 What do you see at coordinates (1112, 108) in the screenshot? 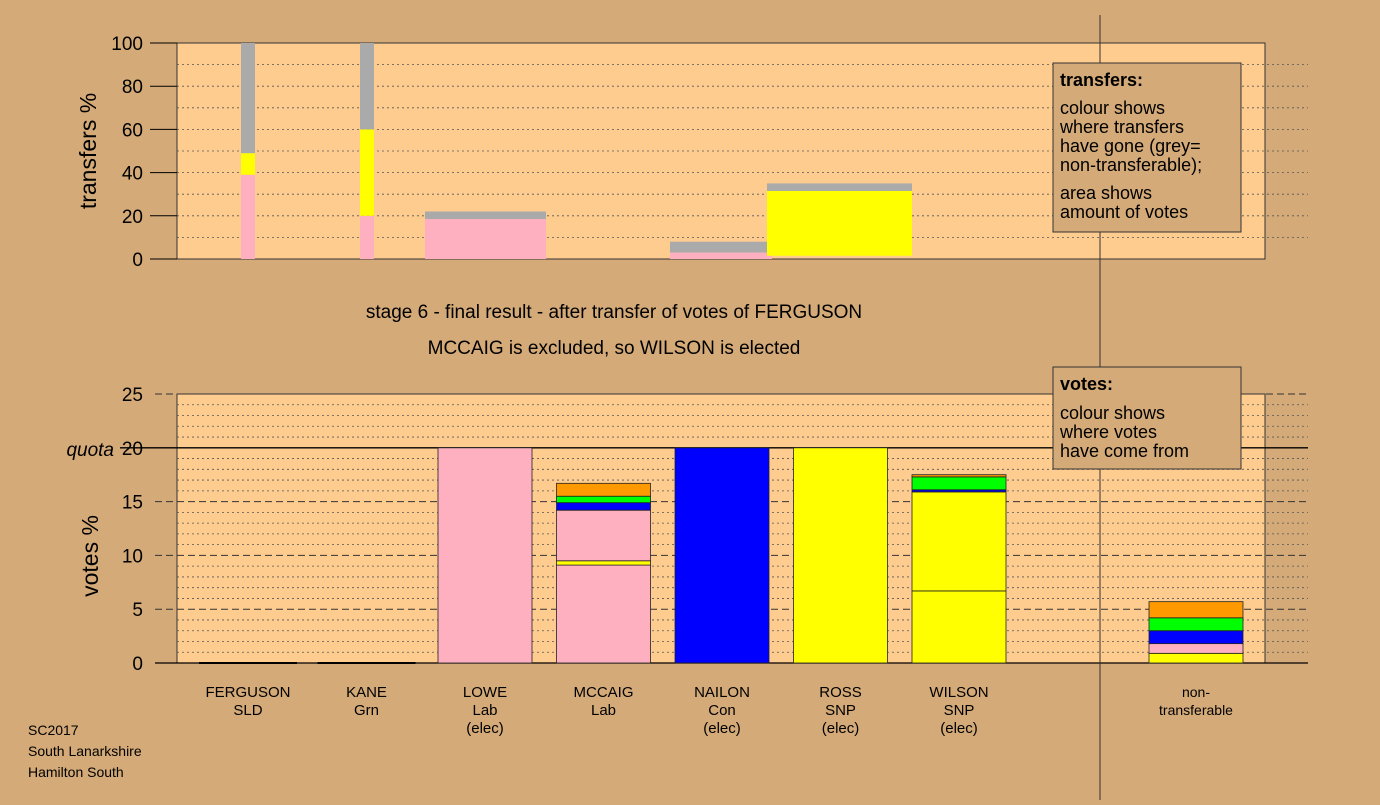
I see `transfers-legend-line: colour shows` at bounding box center [1112, 108].